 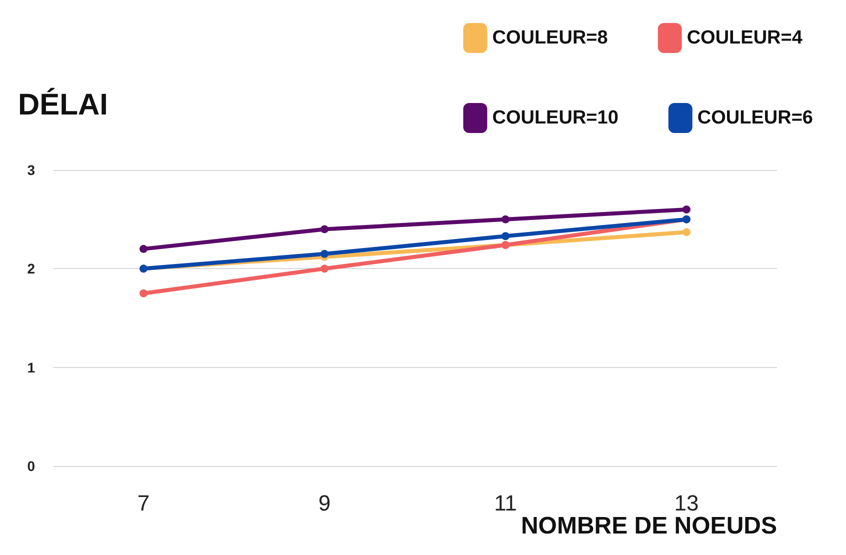 I want to click on x-tick-label: 13, so click(x=686, y=503).